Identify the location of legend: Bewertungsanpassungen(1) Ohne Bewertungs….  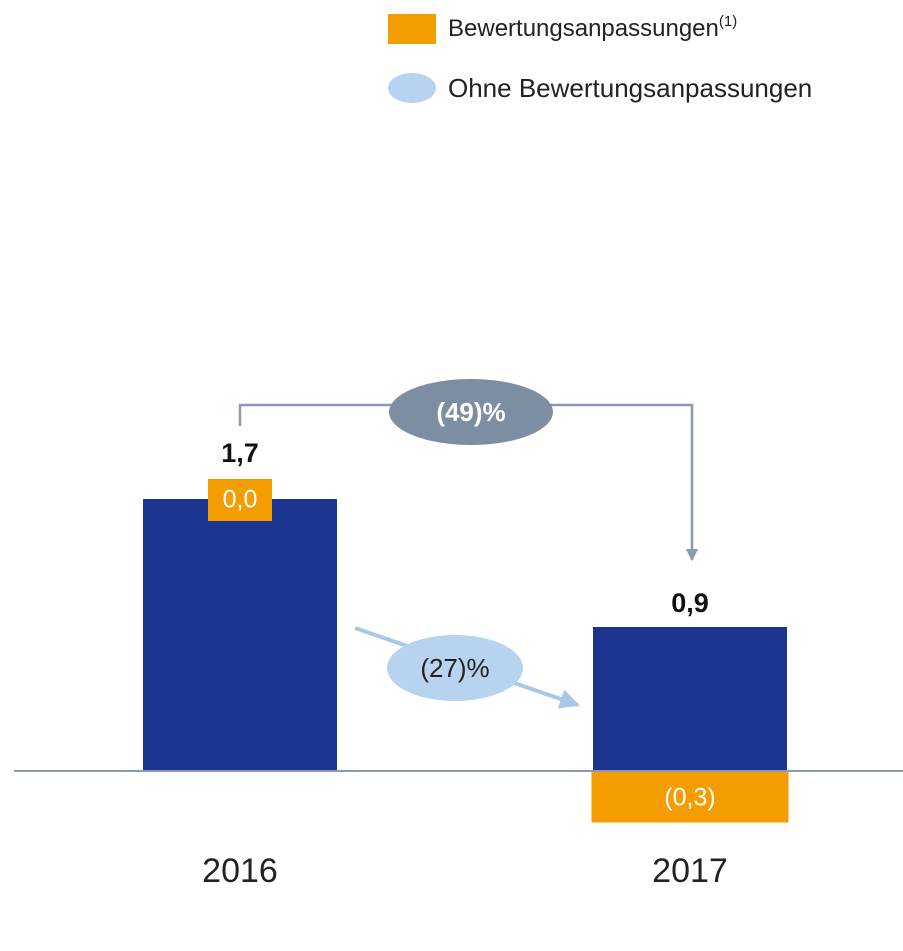
(600, 58).